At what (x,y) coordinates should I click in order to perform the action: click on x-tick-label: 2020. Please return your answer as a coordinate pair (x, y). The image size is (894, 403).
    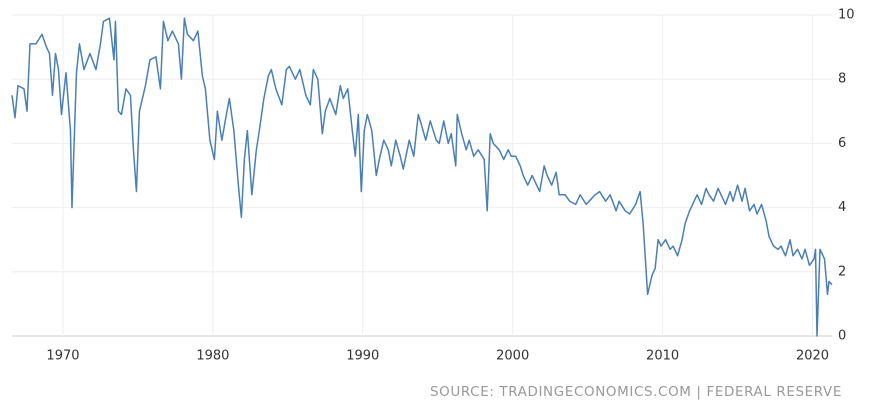
    Looking at the image, I should click on (812, 356).